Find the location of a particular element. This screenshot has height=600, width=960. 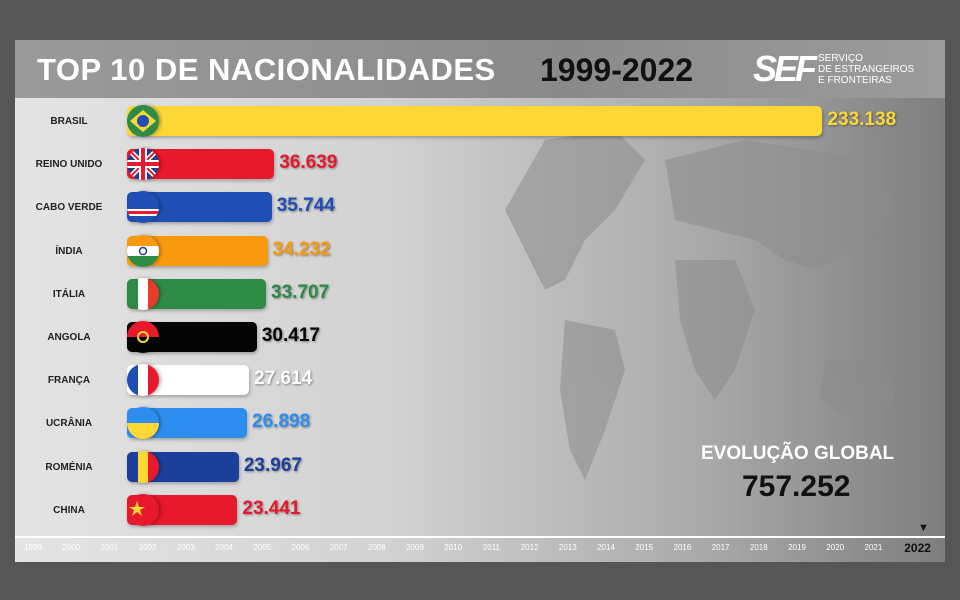

timeline-tick: 2004 is located at coordinates (224, 547).